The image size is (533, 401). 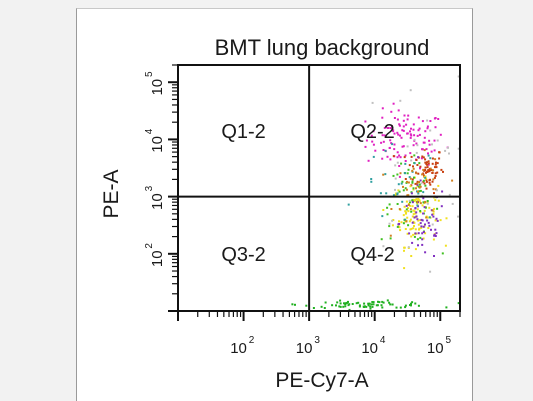 What do you see at coordinates (369, 348) in the screenshot?
I see `x-tick-label: 10` at bounding box center [369, 348].